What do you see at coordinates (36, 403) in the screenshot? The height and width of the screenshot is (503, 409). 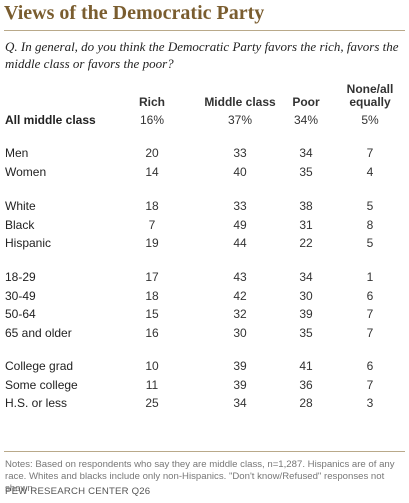 I see `row-label-hs-or-less: H.S. or less` at bounding box center [36, 403].